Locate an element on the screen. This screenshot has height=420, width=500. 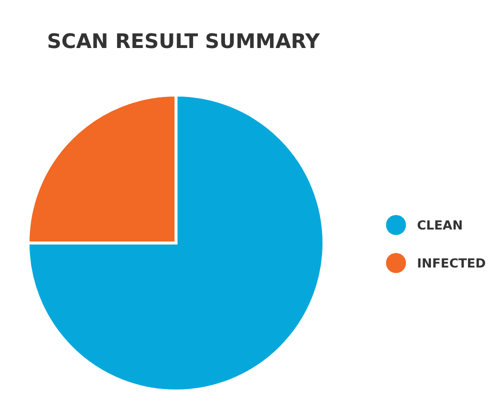
chart-title: SCAN RESULT SUMMARY is located at coordinates (183, 41).